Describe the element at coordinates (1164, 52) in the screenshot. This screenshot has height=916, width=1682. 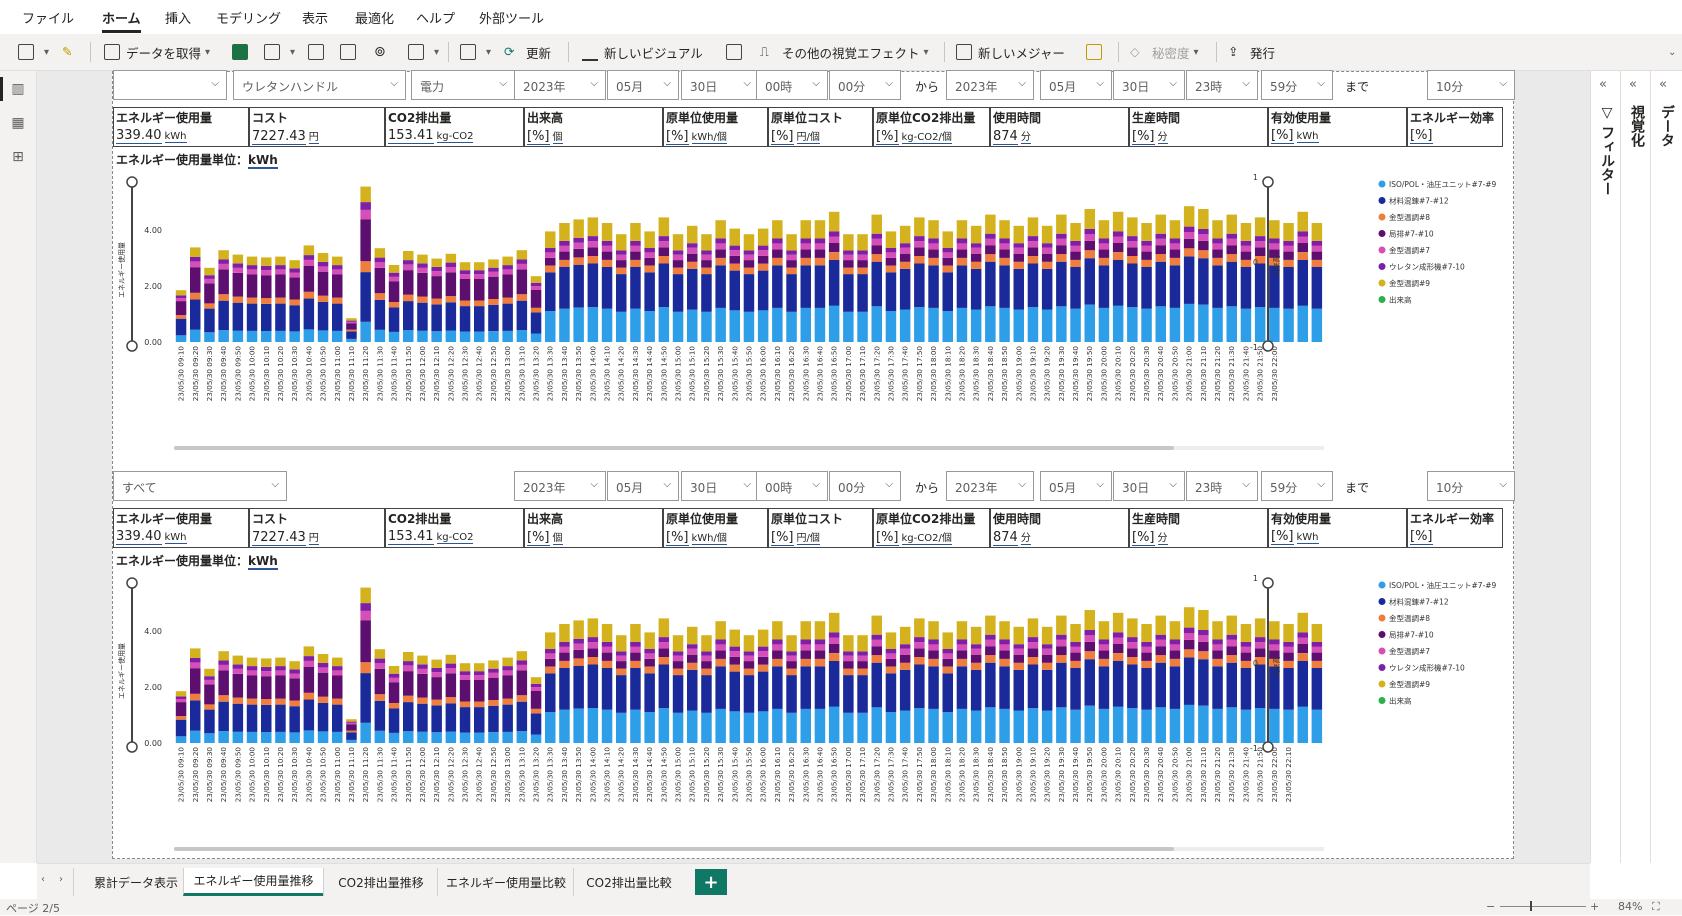
I see `sensitivity-button: ◇ 秘密度 ▾` at that location.